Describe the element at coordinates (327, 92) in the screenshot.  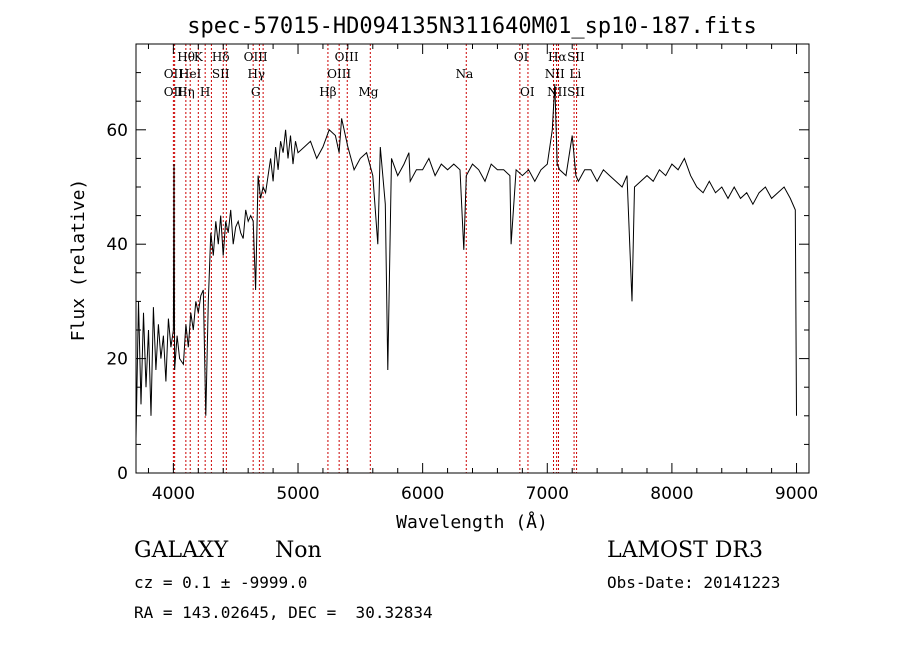
I see `line-label: Hβ` at that location.